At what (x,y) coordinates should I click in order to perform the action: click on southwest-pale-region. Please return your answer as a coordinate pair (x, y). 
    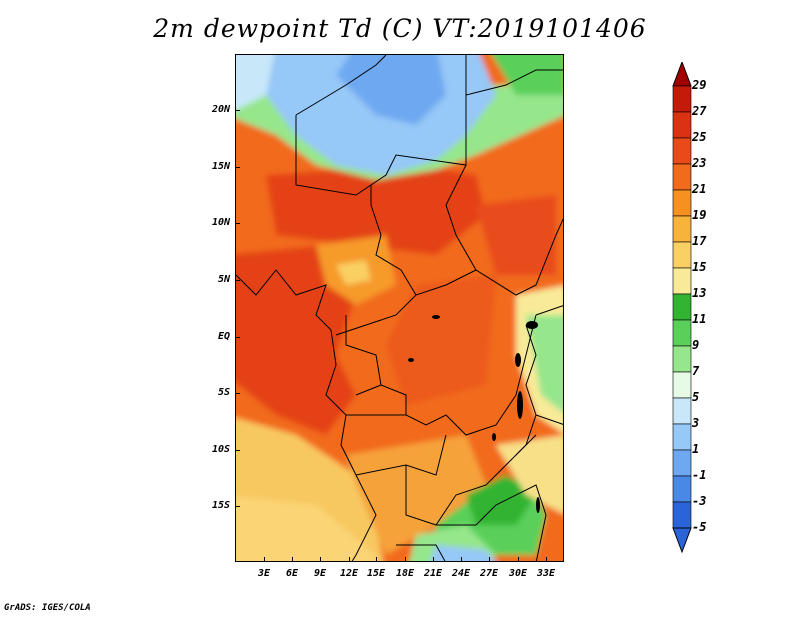
    Looking at the image, I should click on (306, 528).